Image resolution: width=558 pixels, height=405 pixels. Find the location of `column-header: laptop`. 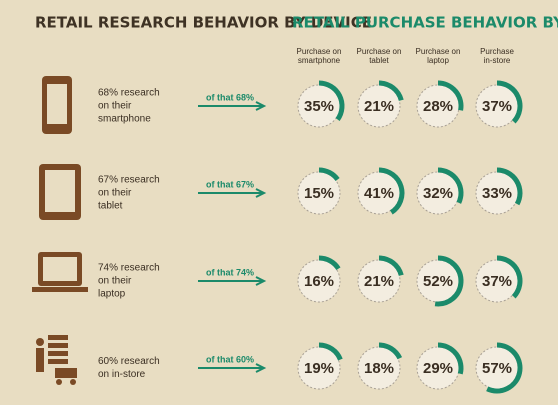

column-header: laptop is located at coordinates (438, 60).